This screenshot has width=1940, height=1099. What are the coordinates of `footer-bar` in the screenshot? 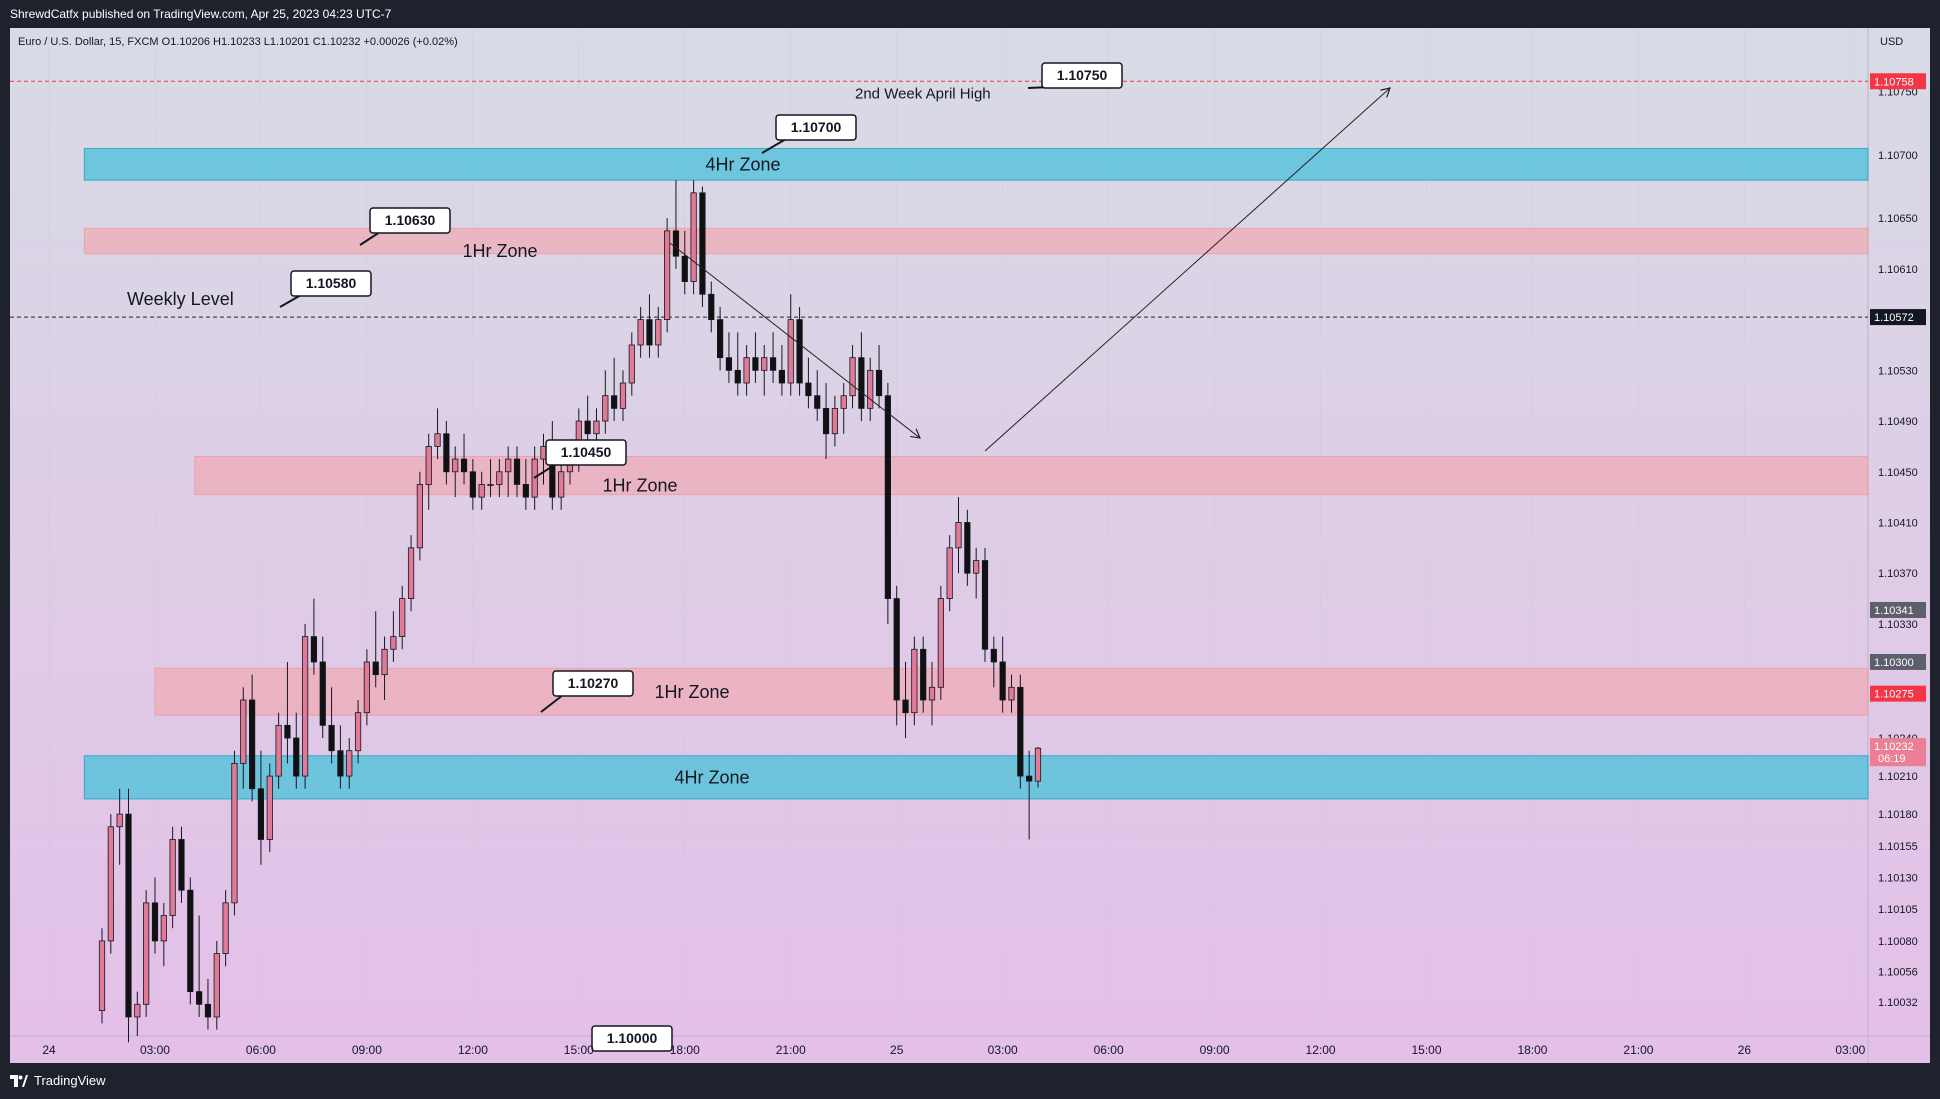 It's located at (970, 1081).